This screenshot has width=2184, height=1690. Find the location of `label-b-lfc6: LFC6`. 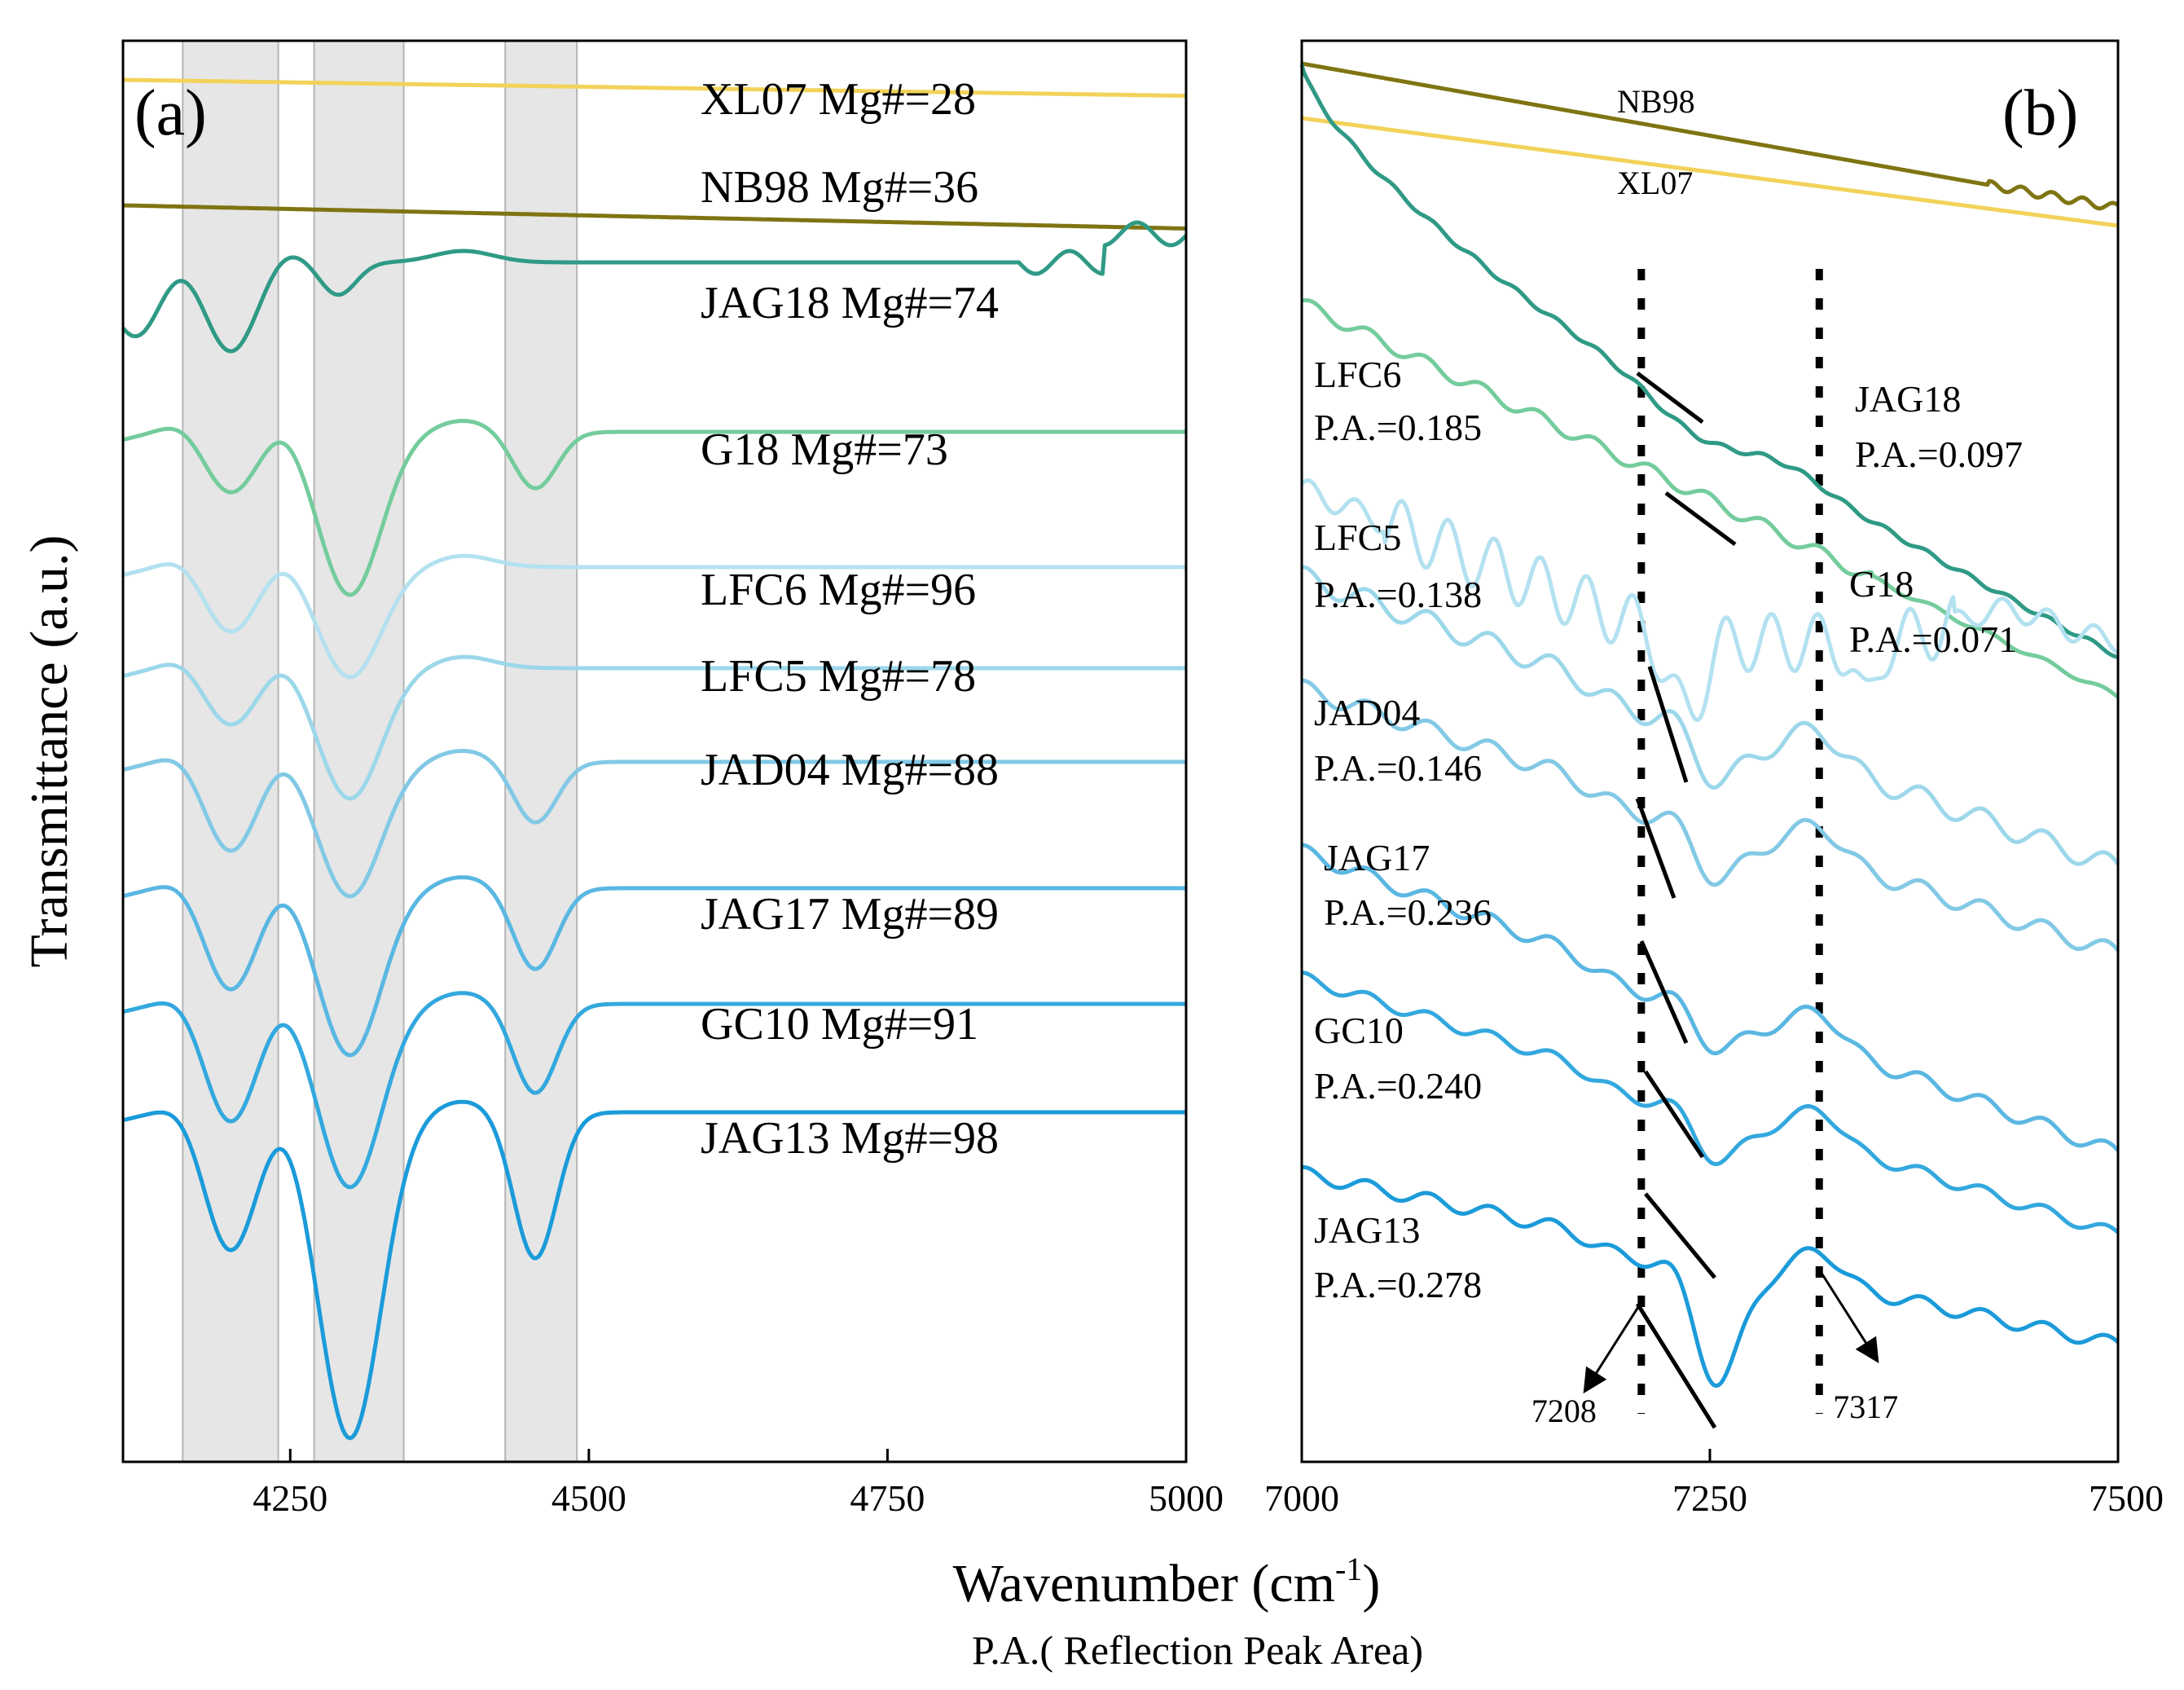

label-b-lfc6: LFC6 is located at coordinates (1357, 375).